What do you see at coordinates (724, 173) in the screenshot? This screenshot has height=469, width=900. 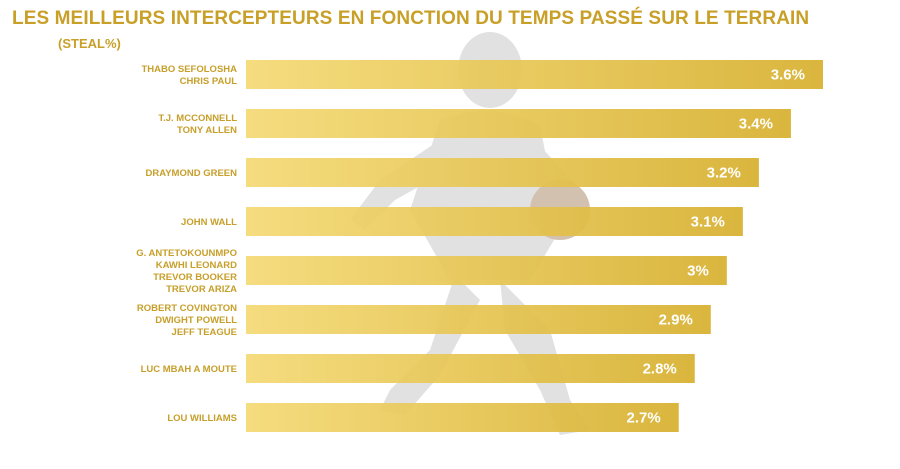 I see `bar-value-label-2: 3.2%` at bounding box center [724, 173].